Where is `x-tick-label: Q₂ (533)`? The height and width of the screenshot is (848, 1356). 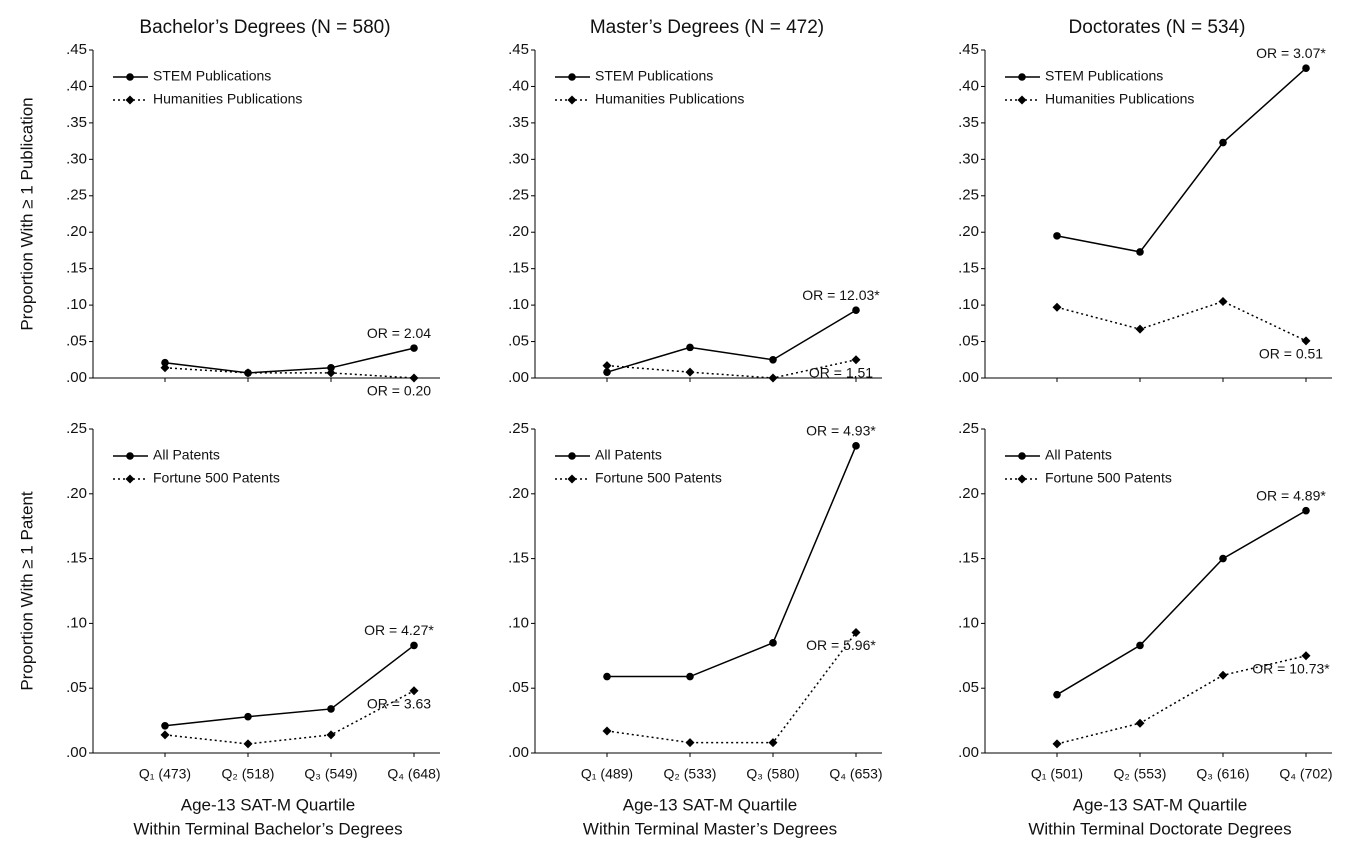 x-tick-label: Q₂ (533) is located at coordinates (690, 774).